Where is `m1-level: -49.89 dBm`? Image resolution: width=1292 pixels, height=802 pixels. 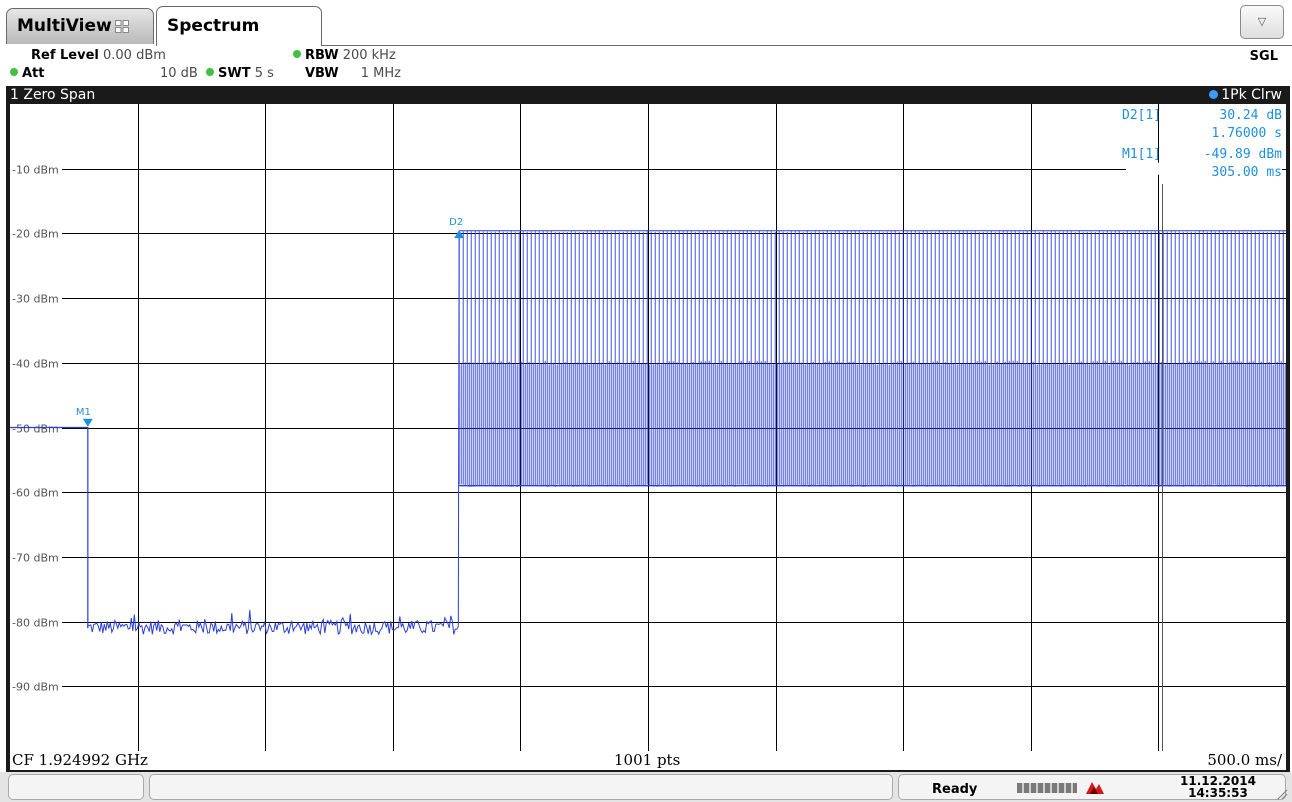
m1-level: -49.89 dBm is located at coordinates (1243, 154).